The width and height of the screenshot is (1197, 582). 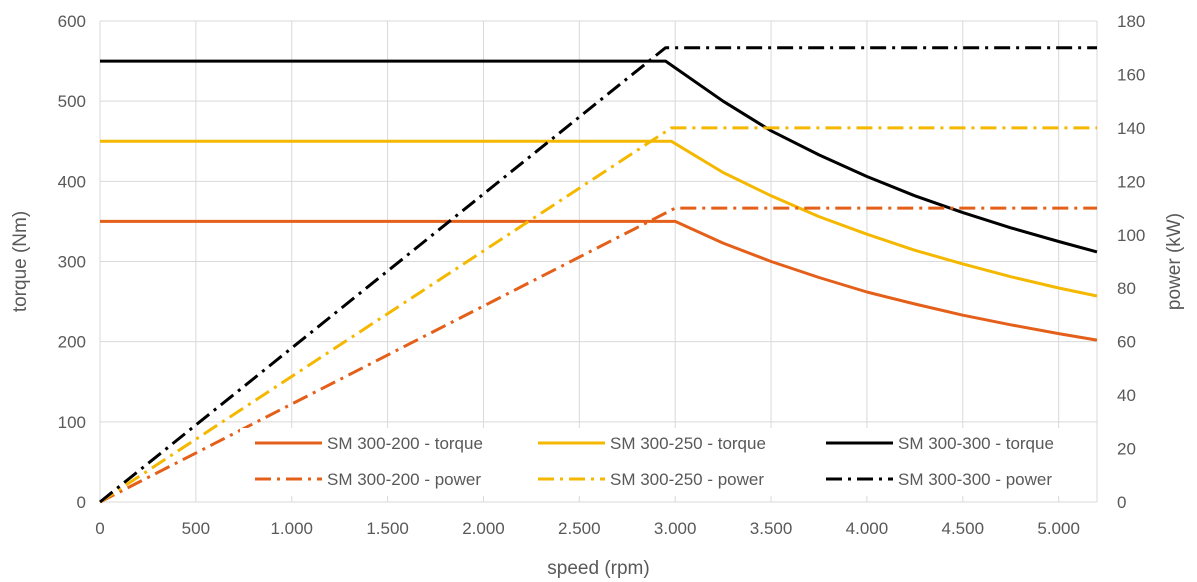 I want to click on x-tick-label: 3.000, so click(x=675, y=528).